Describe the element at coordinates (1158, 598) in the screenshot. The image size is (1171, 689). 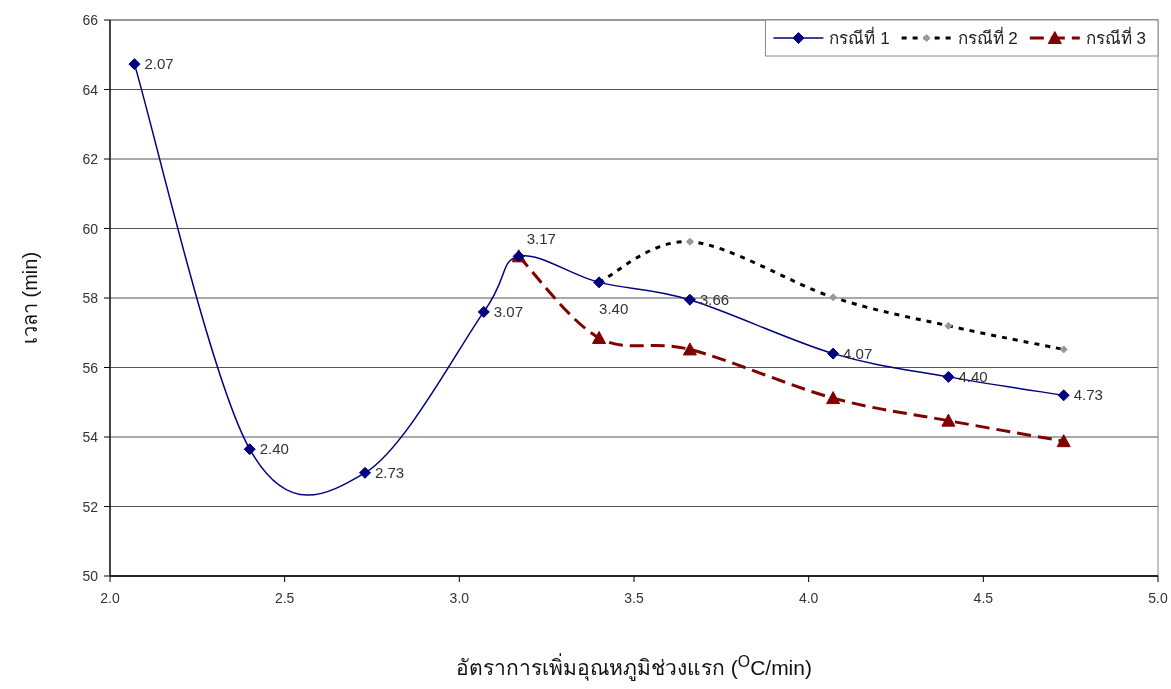
I see `x-tick-label: 5.0` at that location.